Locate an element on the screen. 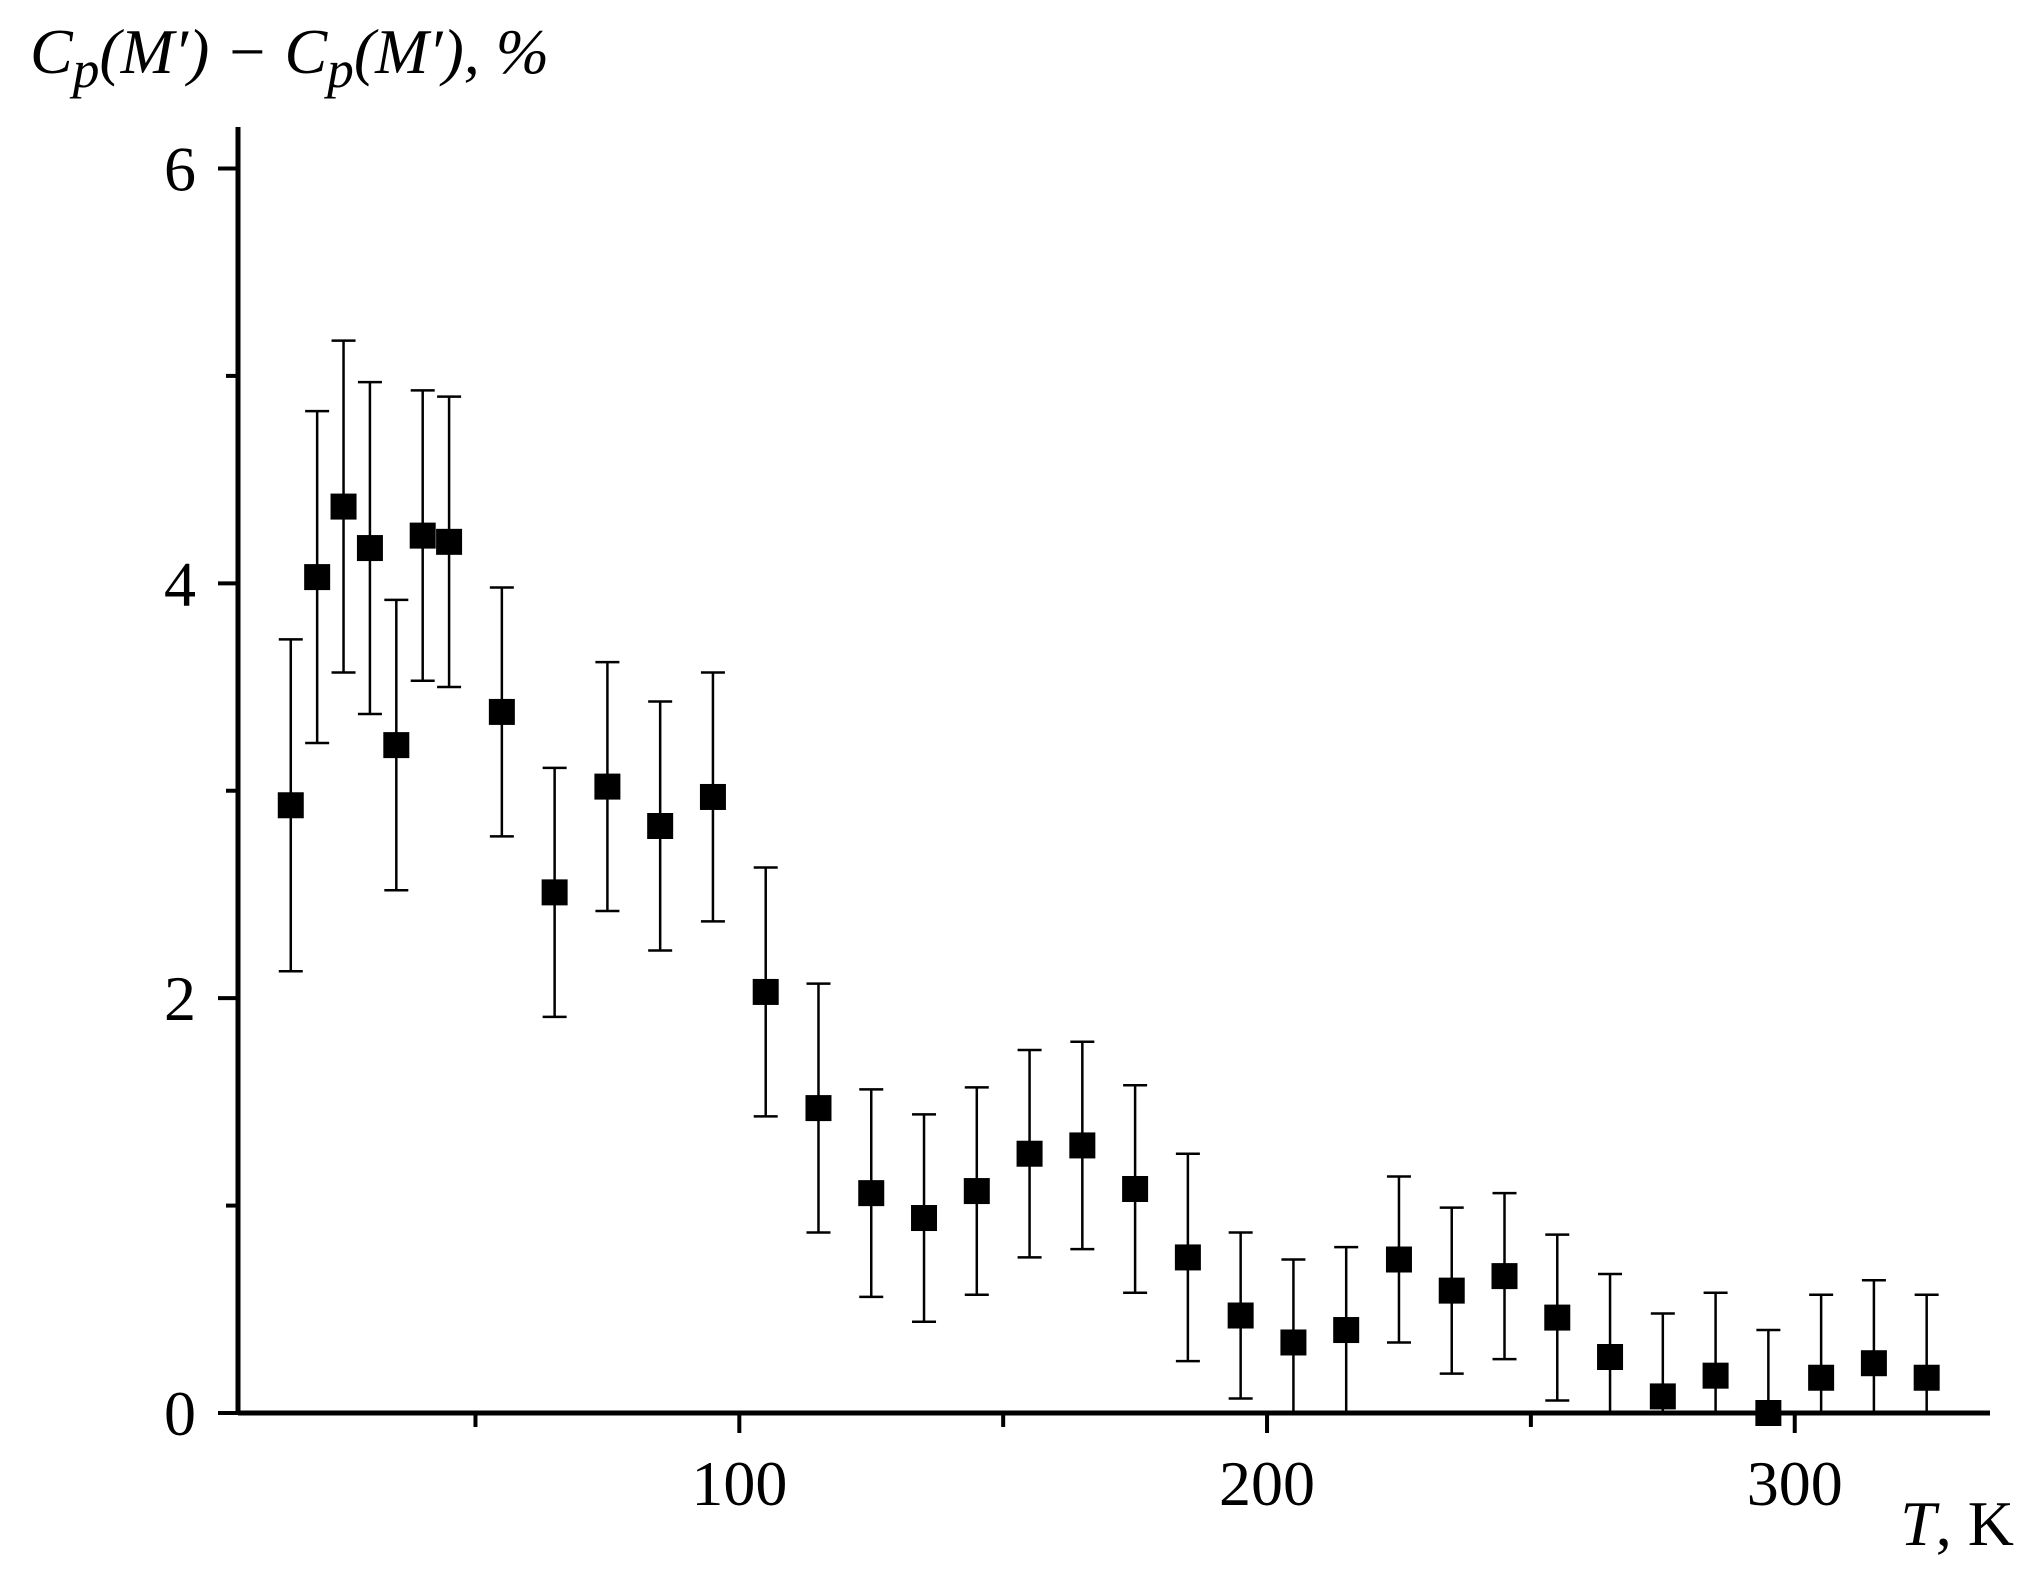  y-tick-label: 4 is located at coordinates (180, 583).